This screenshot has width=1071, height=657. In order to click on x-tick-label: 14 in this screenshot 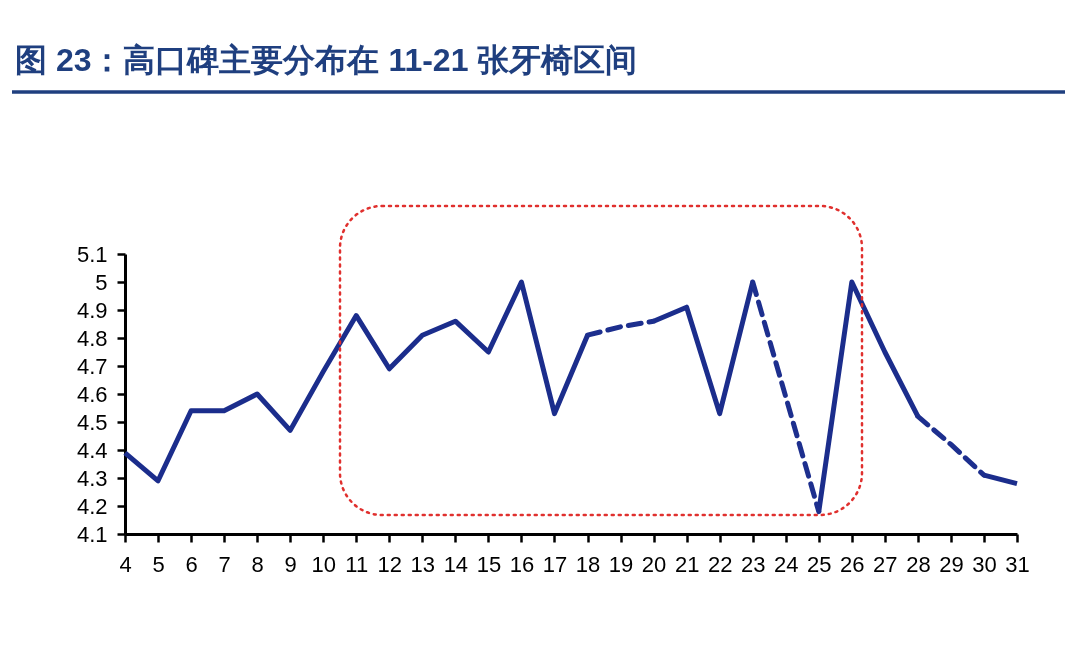, I will do `click(456, 564)`.